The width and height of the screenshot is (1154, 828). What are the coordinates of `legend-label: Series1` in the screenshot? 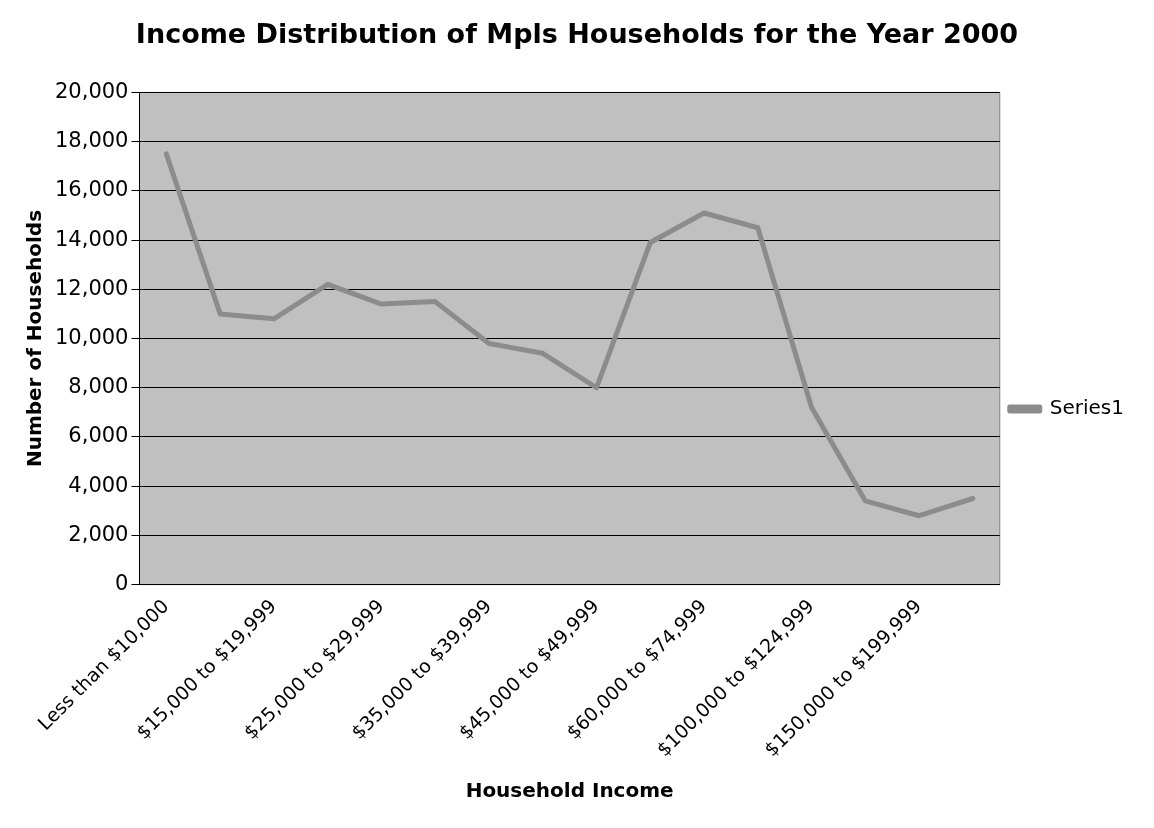 It's located at (1087, 407).